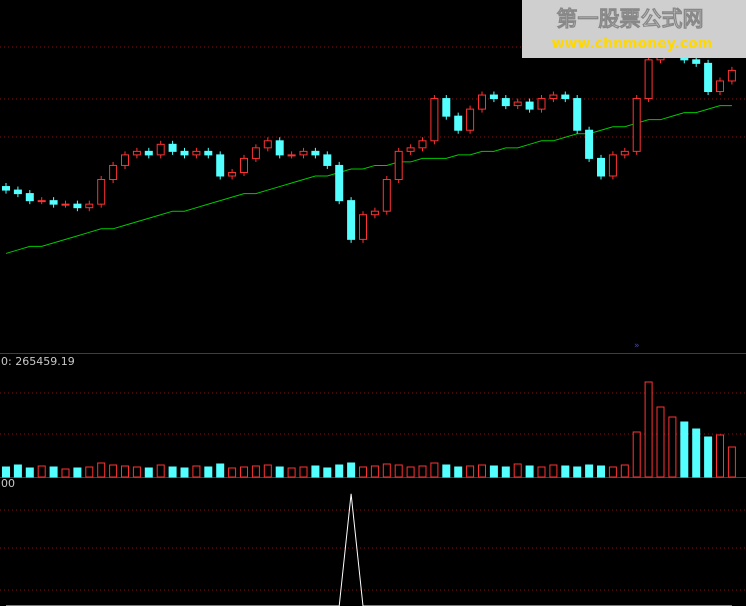 Image resolution: width=746 pixels, height=606 pixels. I want to click on watermark-title: 第一股票公式网, so click(630, 19).